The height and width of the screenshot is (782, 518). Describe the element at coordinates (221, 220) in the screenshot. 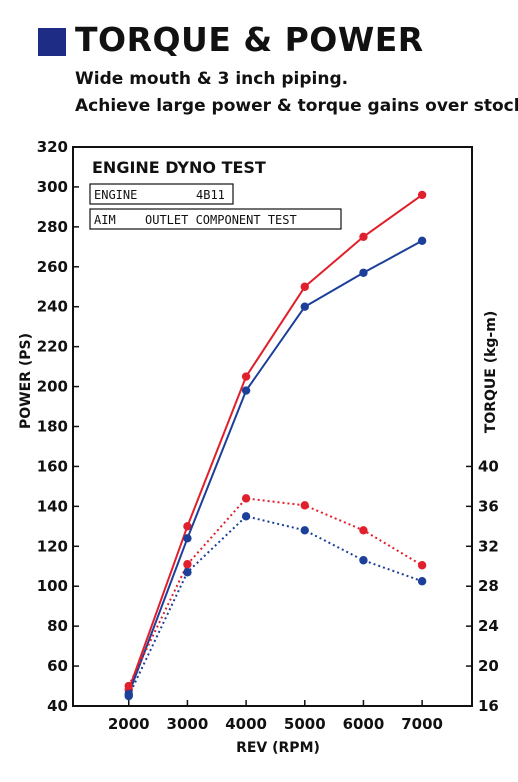

I see `aim-box-value: OUTLET COMPONENT TEST` at that location.